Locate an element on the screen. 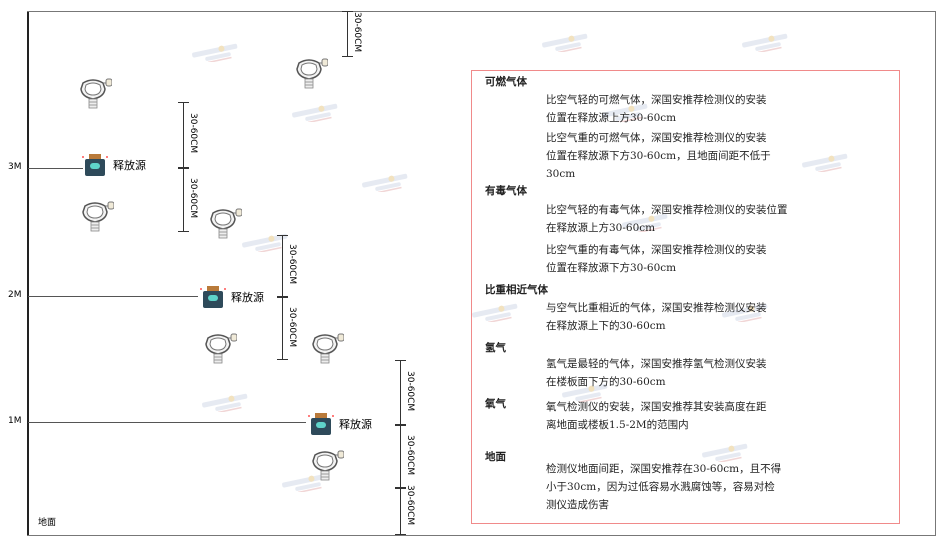 The height and width of the screenshot is (541, 938). guide-heading: 比重相近气体 is located at coordinates (516, 290).